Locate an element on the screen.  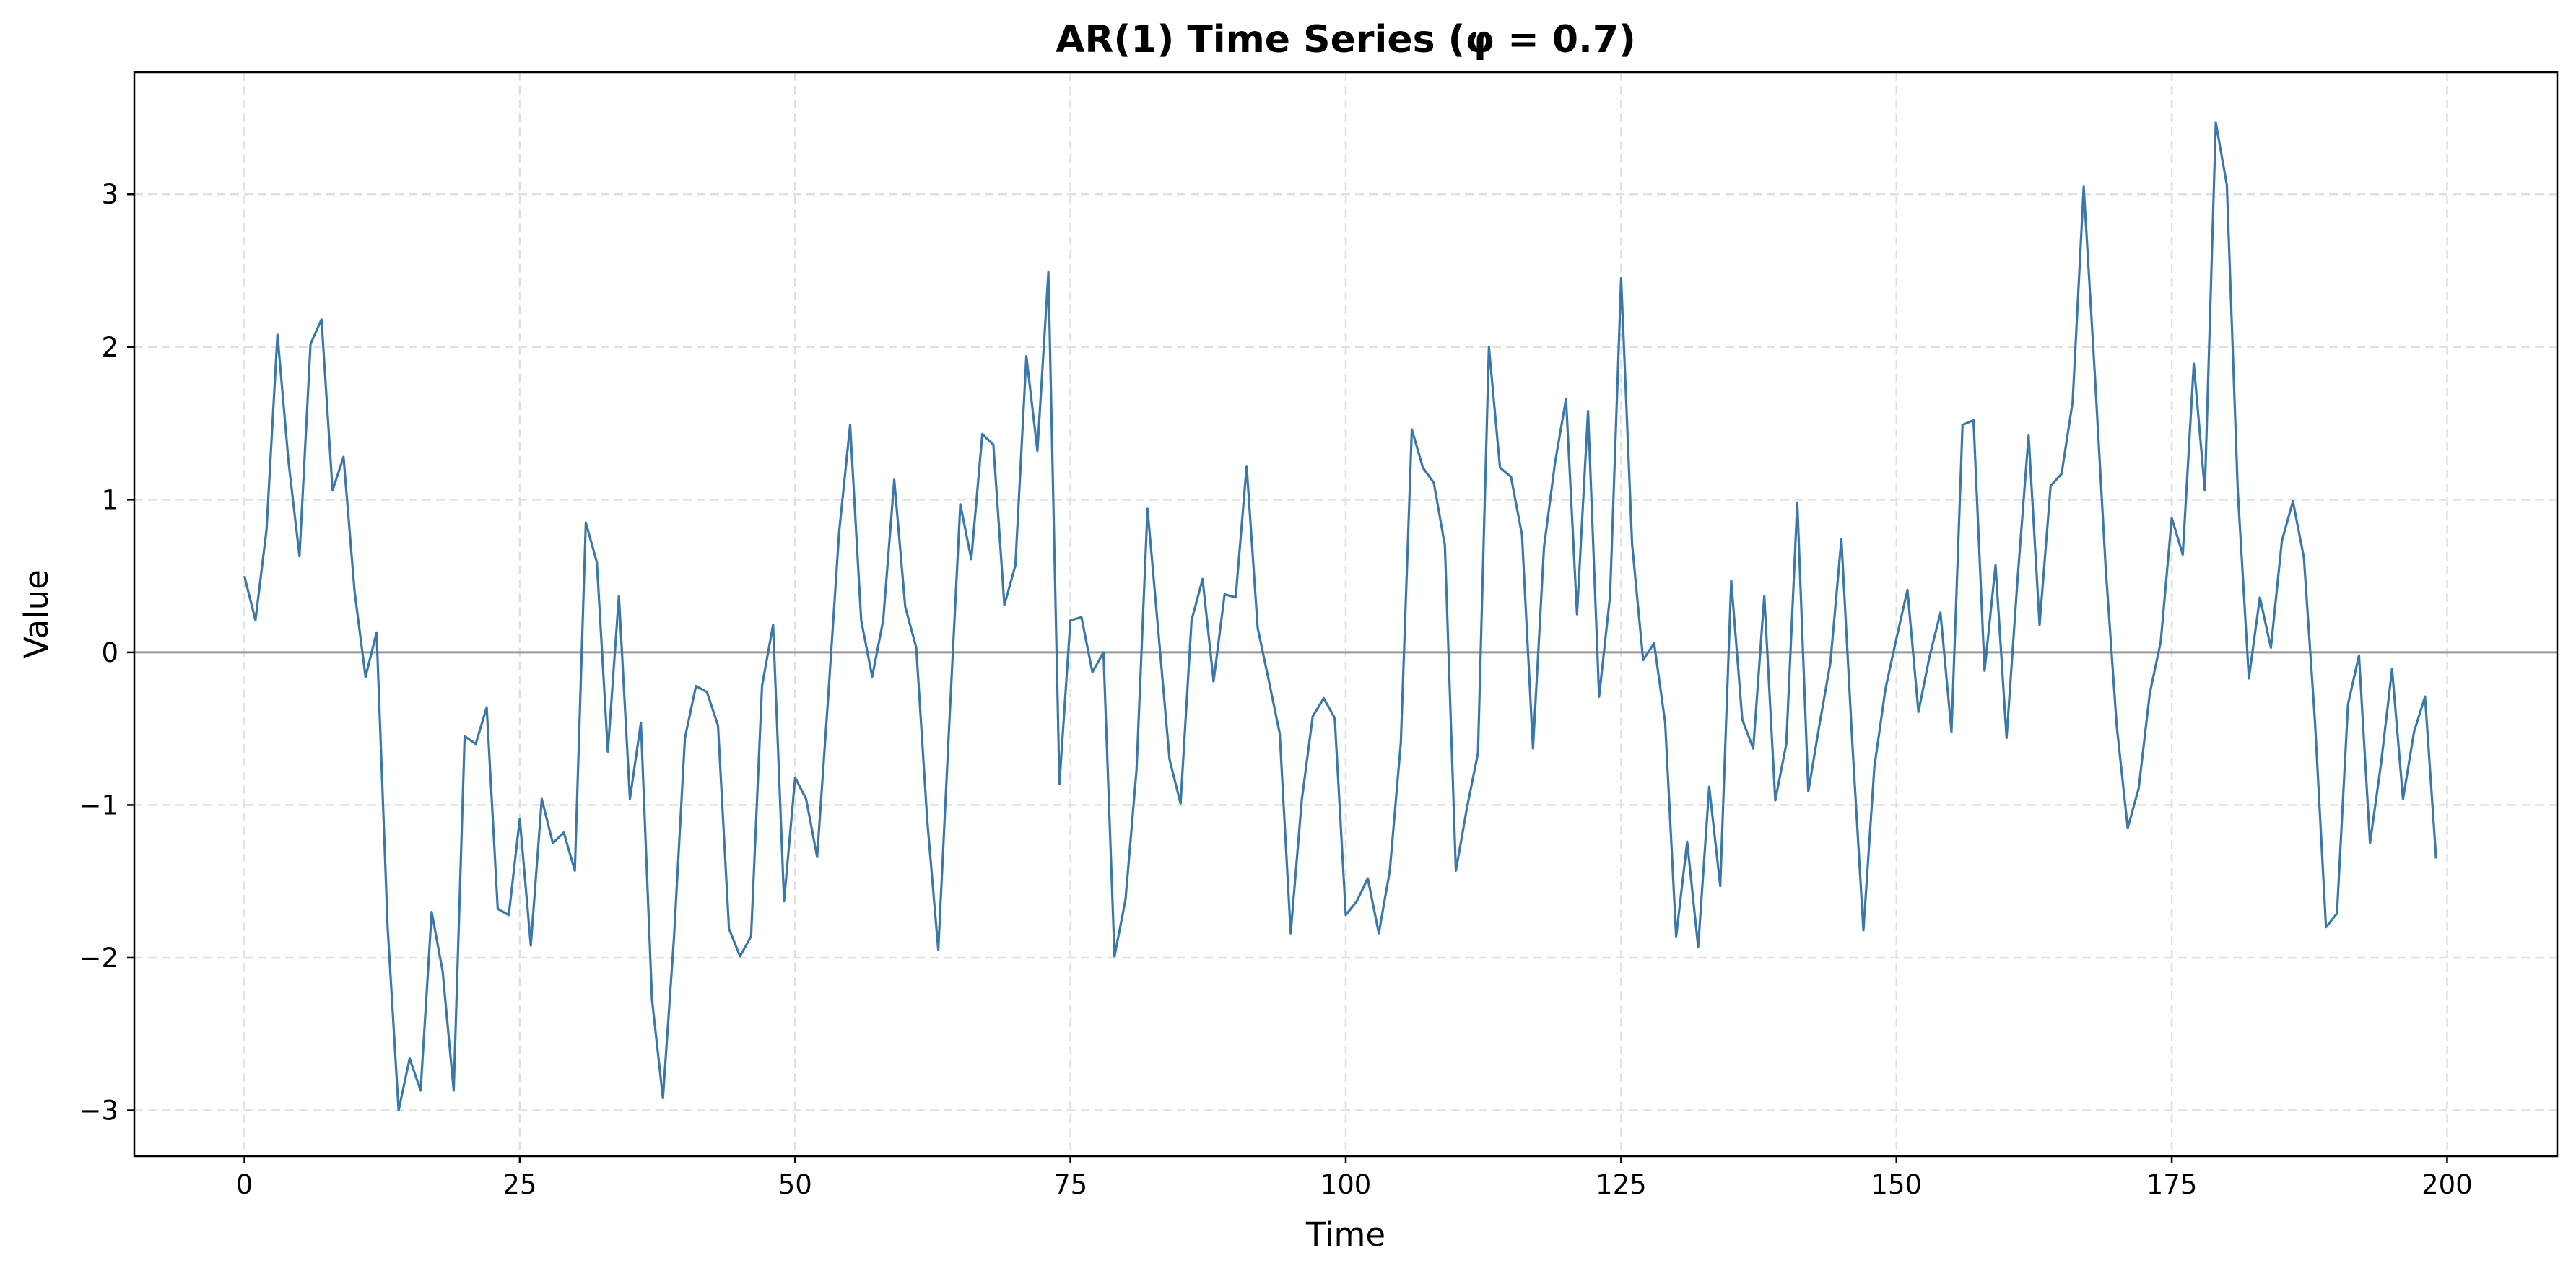
x-tick-label: 100 is located at coordinates (1346, 1184).